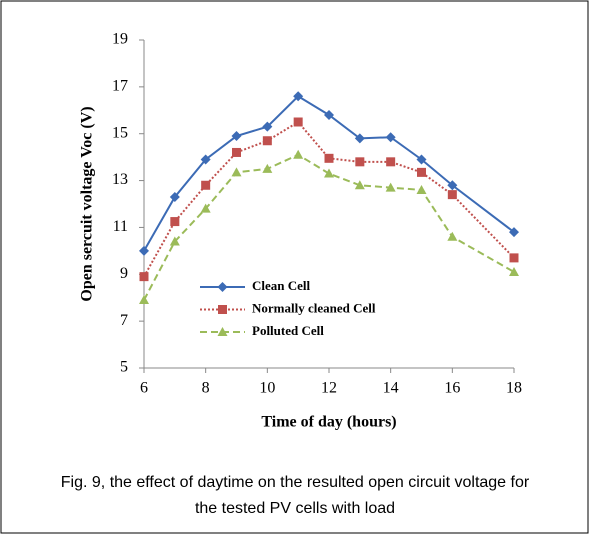  What do you see at coordinates (124, 273) in the screenshot?
I see `y-tick-label: 9` at bounding box center [124, 273].